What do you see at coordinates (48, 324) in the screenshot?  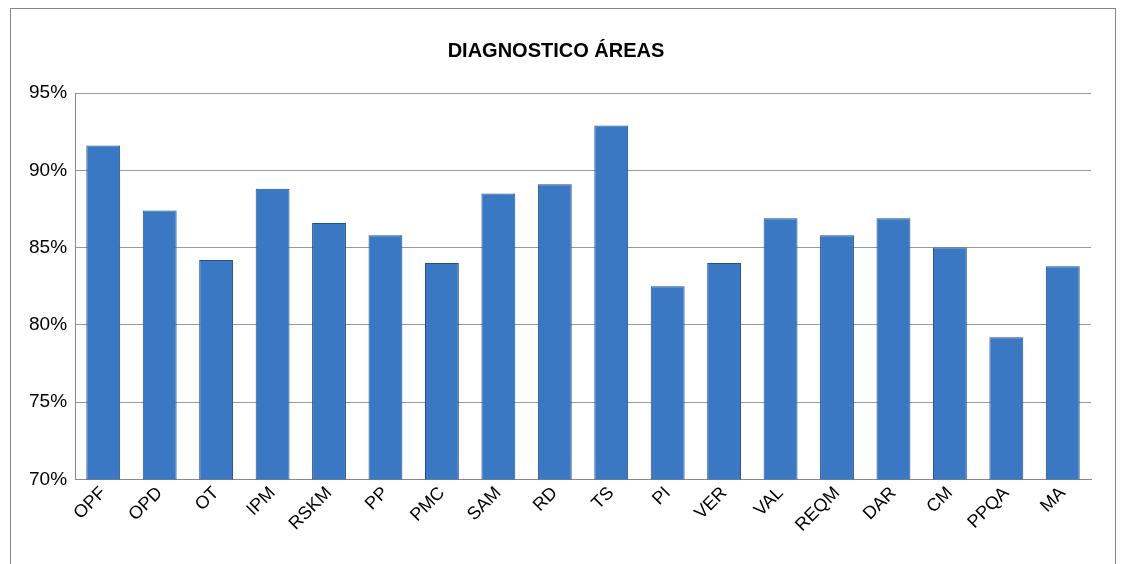 I see `y-tick-label: 80%` at bounding box center [48, 324].